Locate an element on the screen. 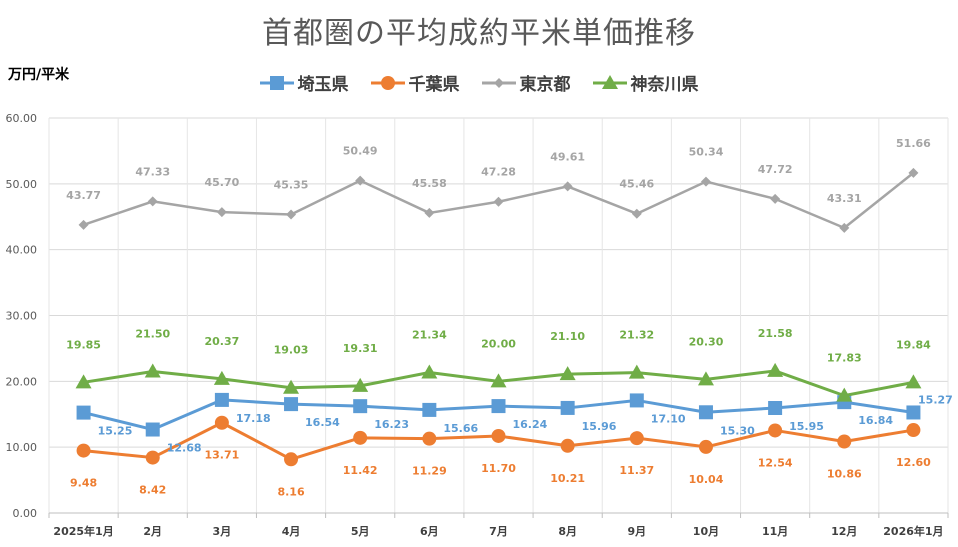  data-label: 45.35 is located at coordinates (291, 184).